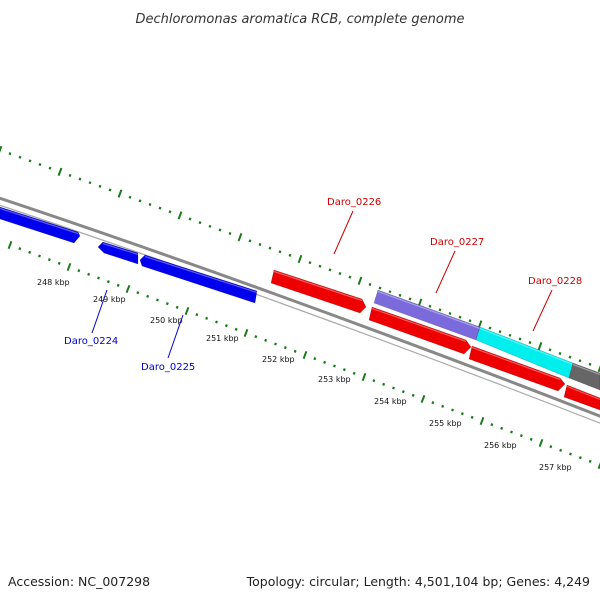 This screenshot has height=600, width=600. Describe the element at coordinates (555, 281) in the screenshot. I see `gene-label-daro-0228: Daro_0228` at that location.